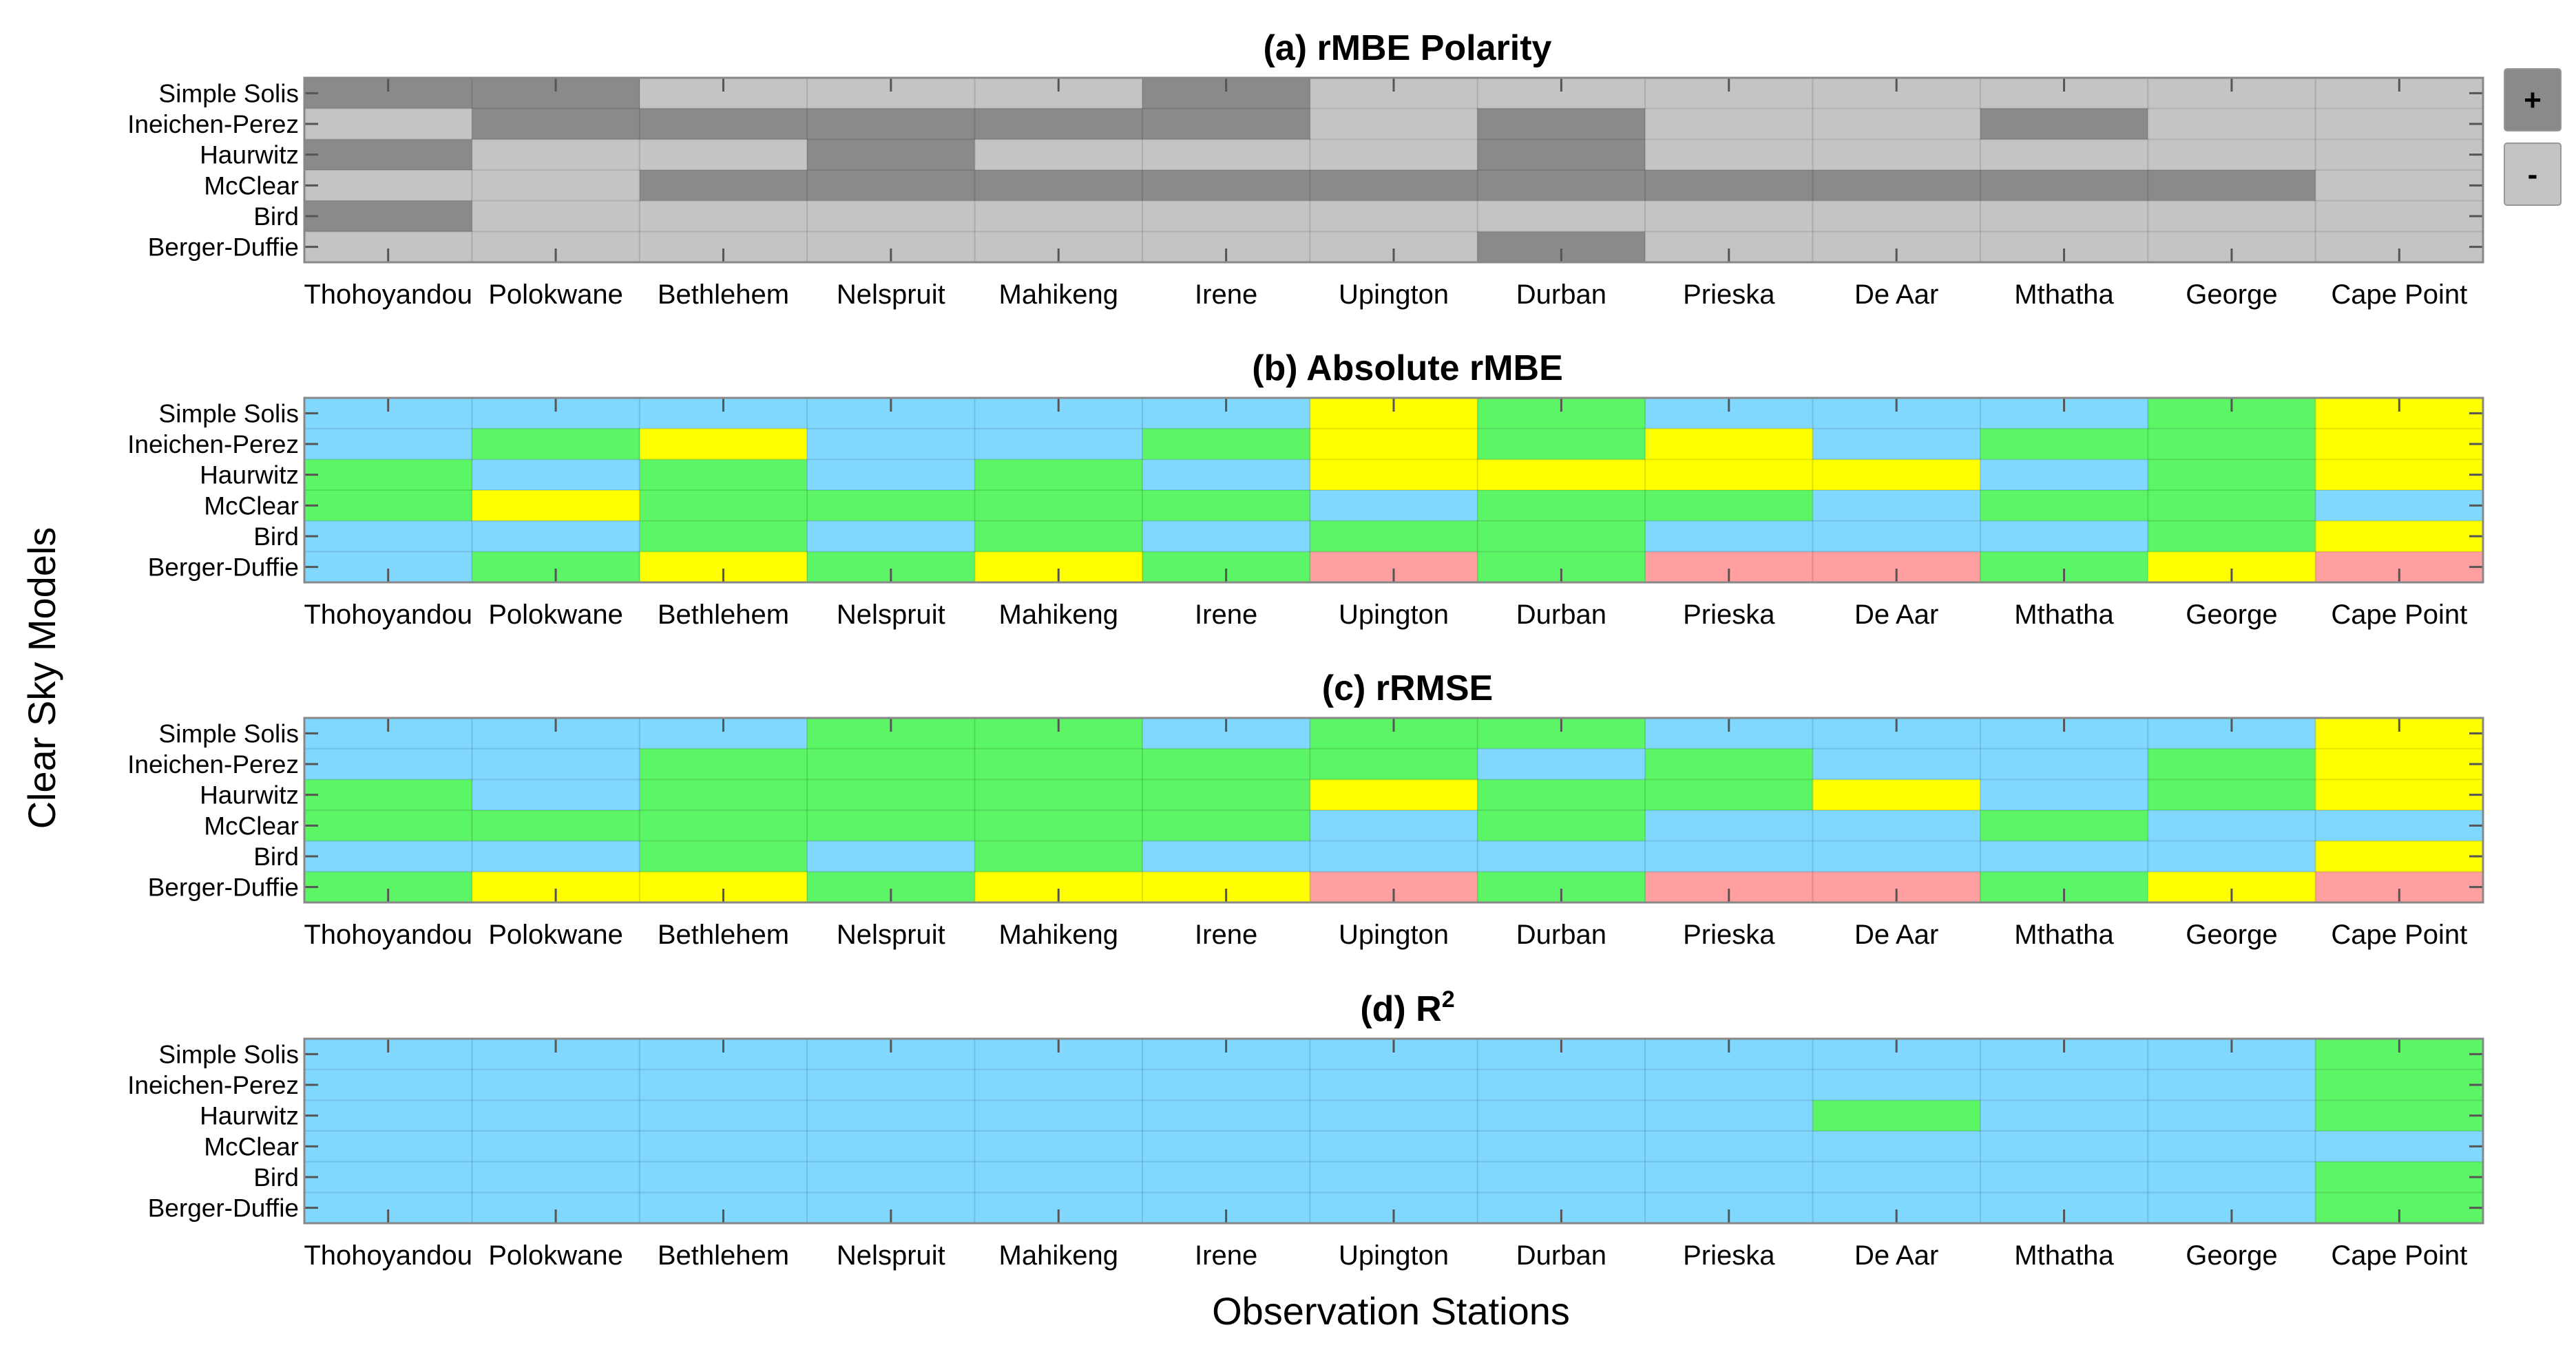 The height and width of the screenshot is (1354, 2576). What do you see at coordinates (228, 93) in the screenshot?
I see `row-label: Simple Solis` at bounding box center [228, 93].